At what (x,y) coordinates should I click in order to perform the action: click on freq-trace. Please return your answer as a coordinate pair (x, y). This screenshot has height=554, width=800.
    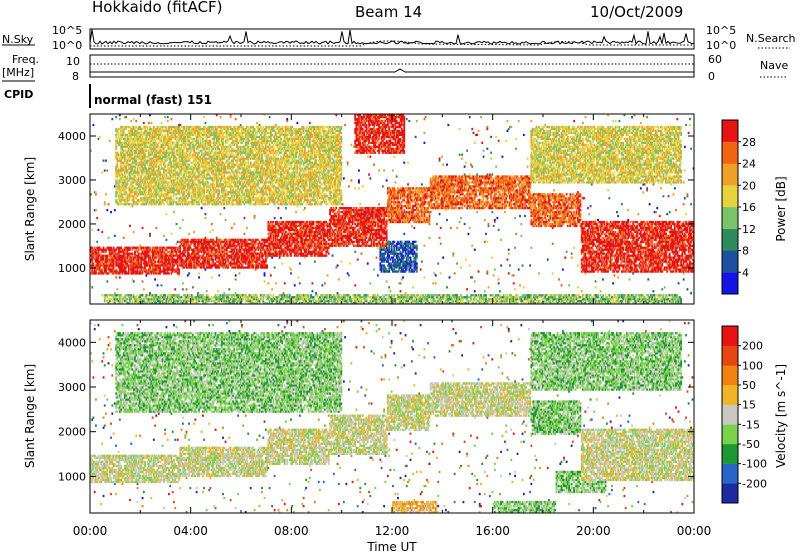
    Looking at the image, I should click on (392, 68).